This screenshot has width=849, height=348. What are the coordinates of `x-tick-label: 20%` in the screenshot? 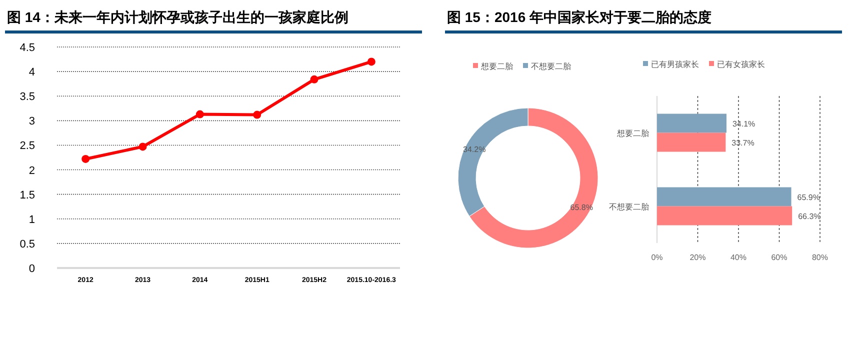 It's located at (698, 257).